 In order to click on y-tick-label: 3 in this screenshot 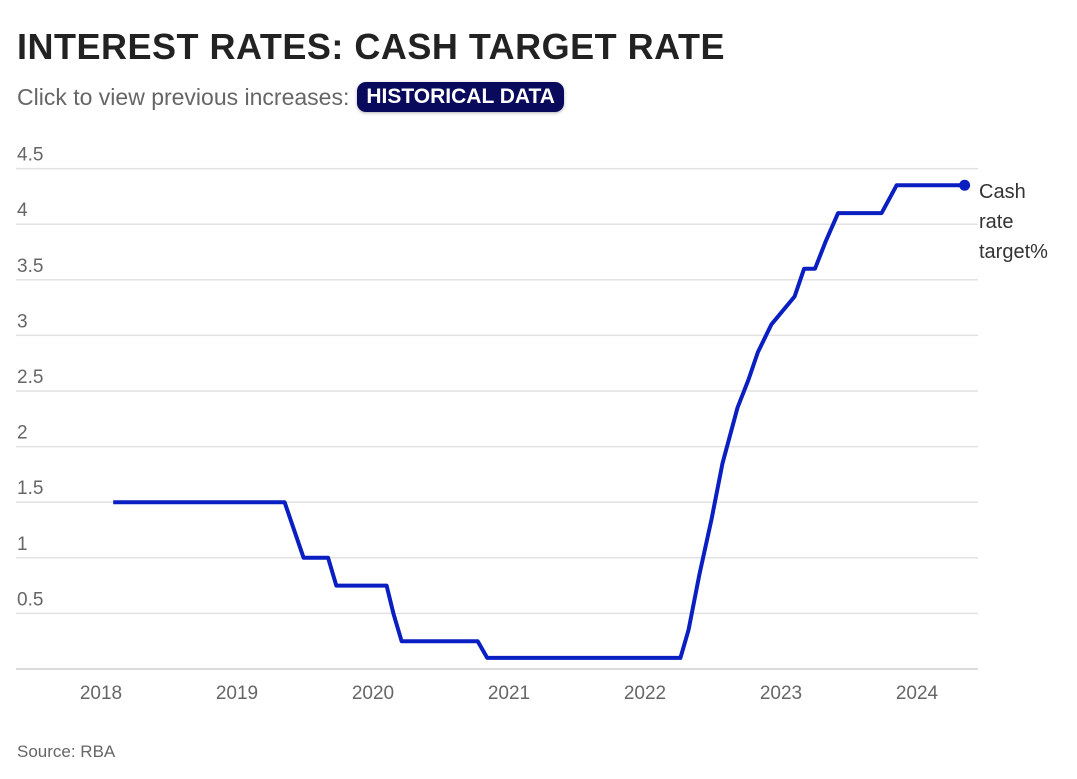, I will do `click(22, 321)`.